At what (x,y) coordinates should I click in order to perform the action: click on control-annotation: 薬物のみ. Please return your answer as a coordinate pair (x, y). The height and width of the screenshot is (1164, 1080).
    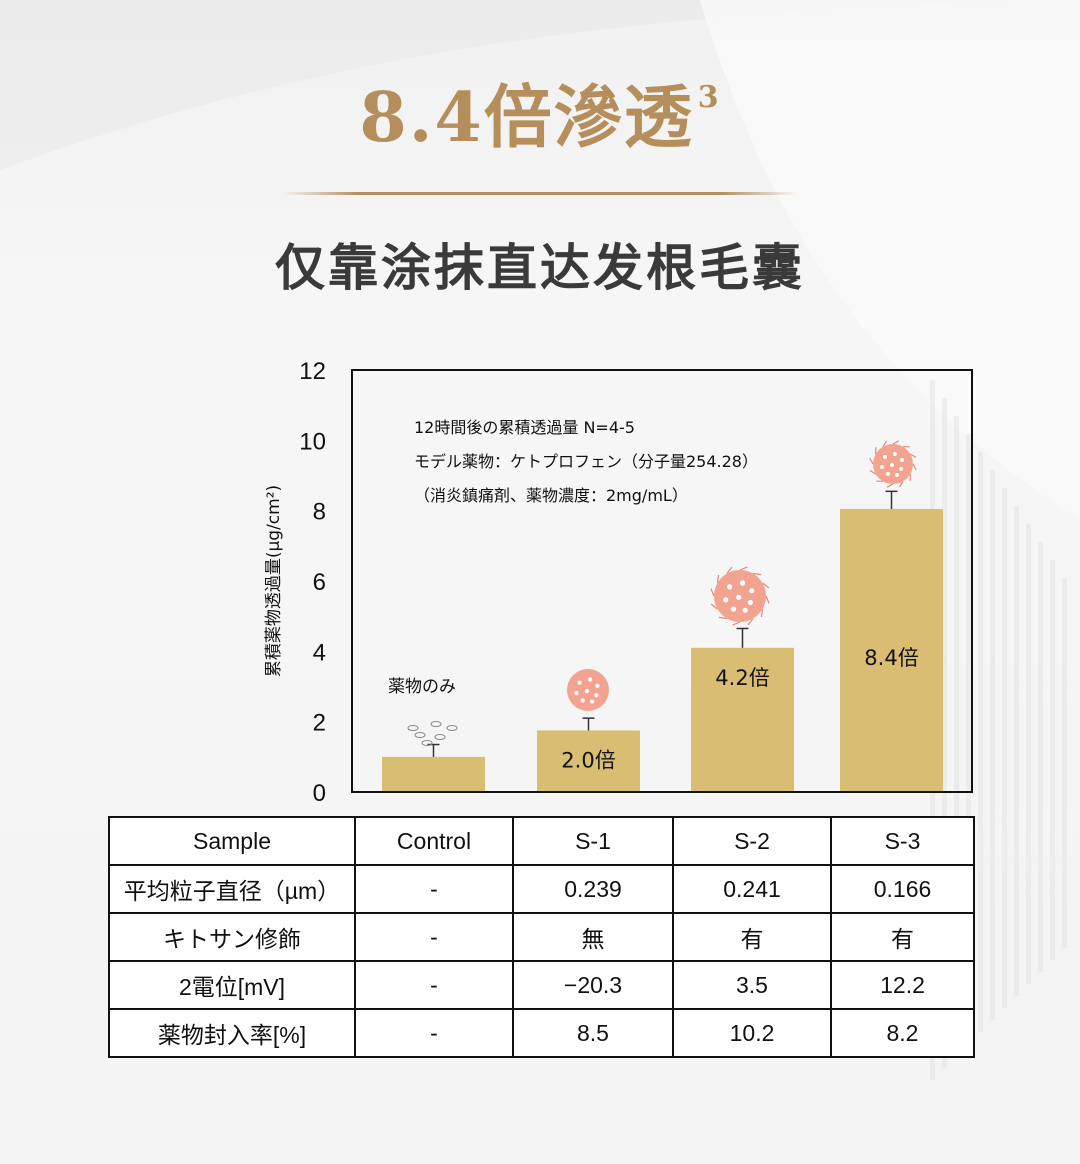
    Looking at the image, I should click on (422, 687).